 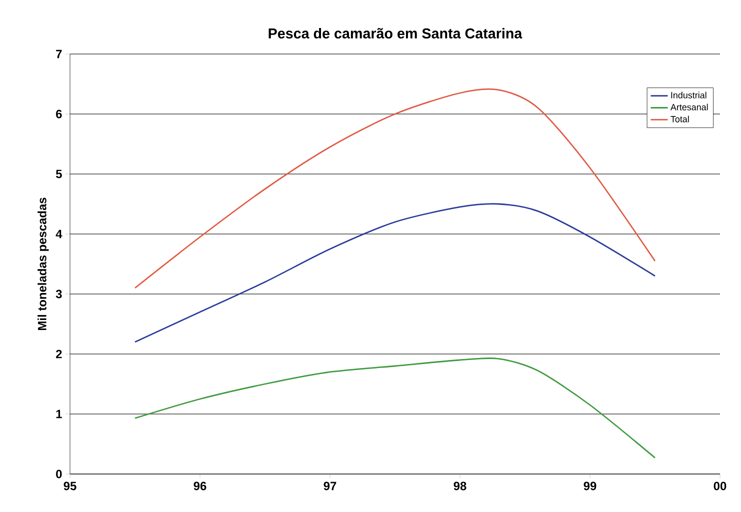 I want to click on y-tick-label: 3, so click(x=59, y=294).